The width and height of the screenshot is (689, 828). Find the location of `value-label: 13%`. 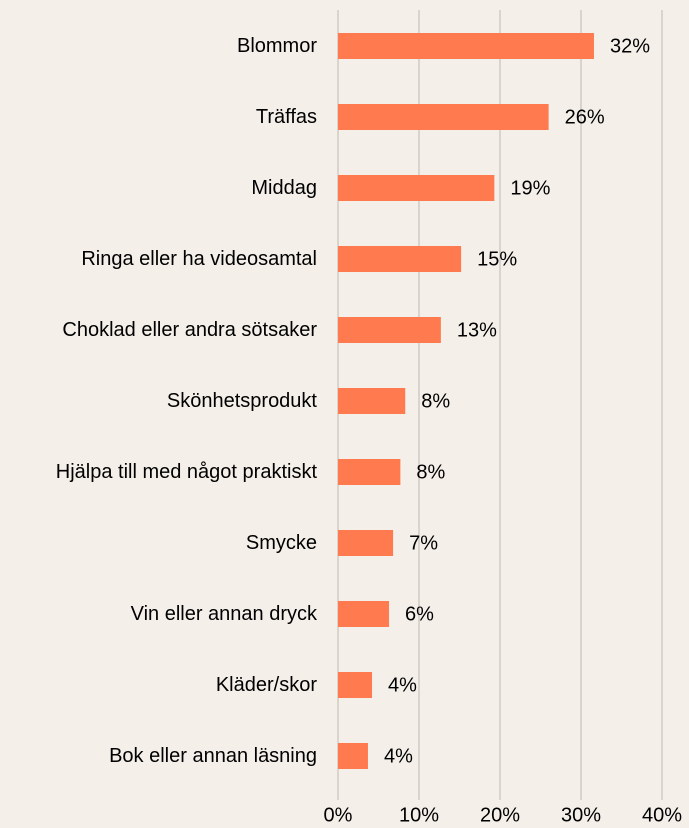

value-label: 13% is located at coordinates (477, 330).